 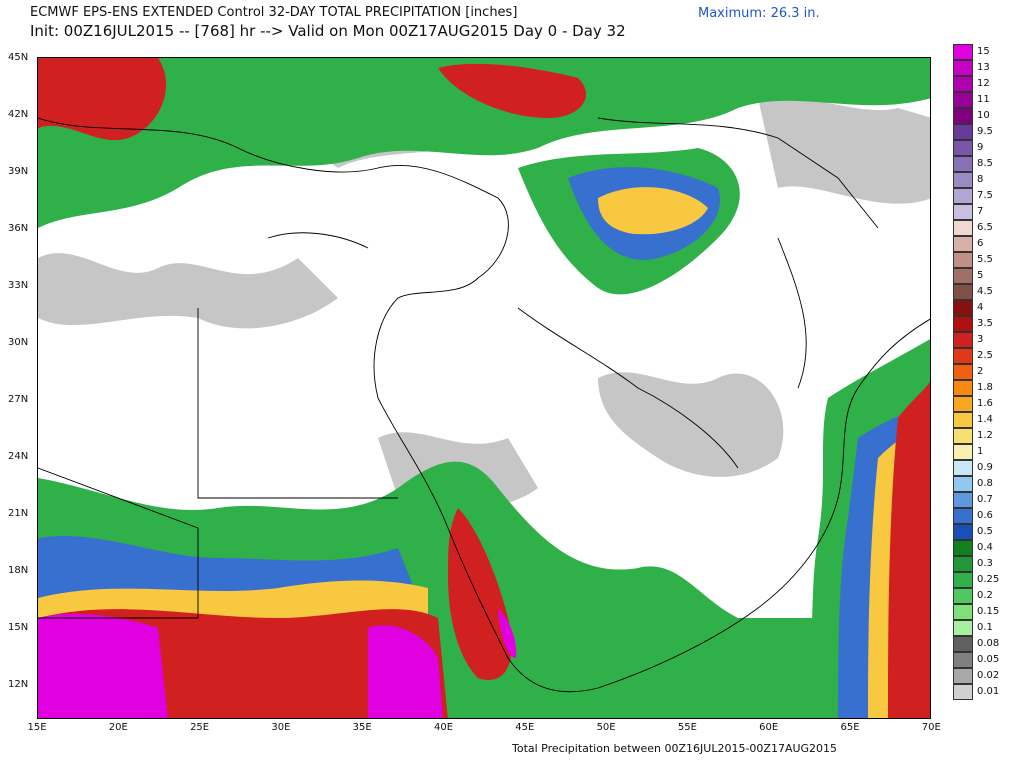 I want to click on legend-label: 1.6, so click(x=985, y=403).